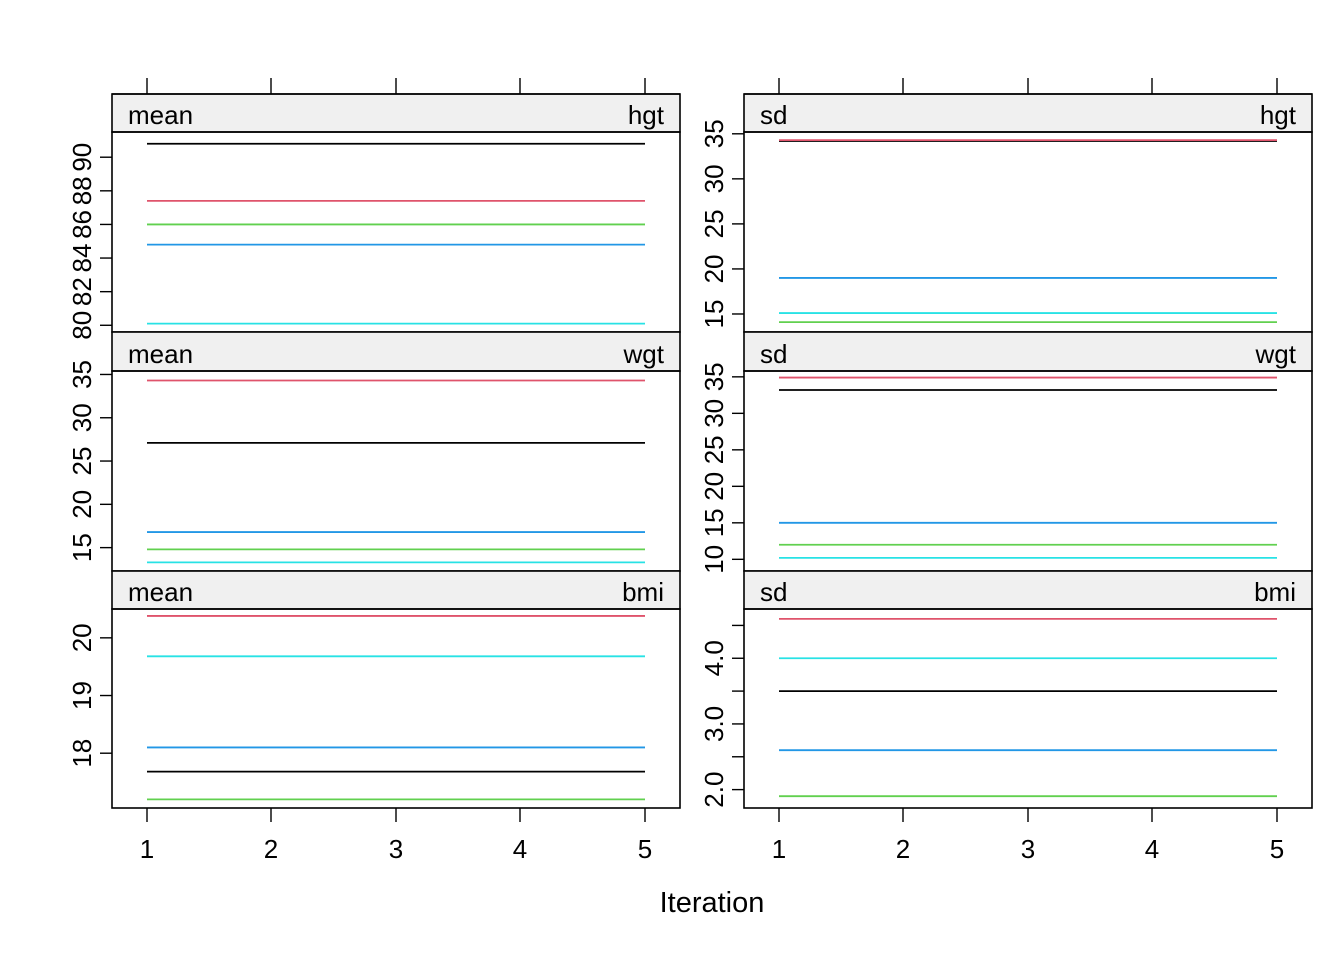 Image resolution: width=1344 pixels, height=960 pixels. I want to click on y-tick-label: 4.0, so click(714, 658).